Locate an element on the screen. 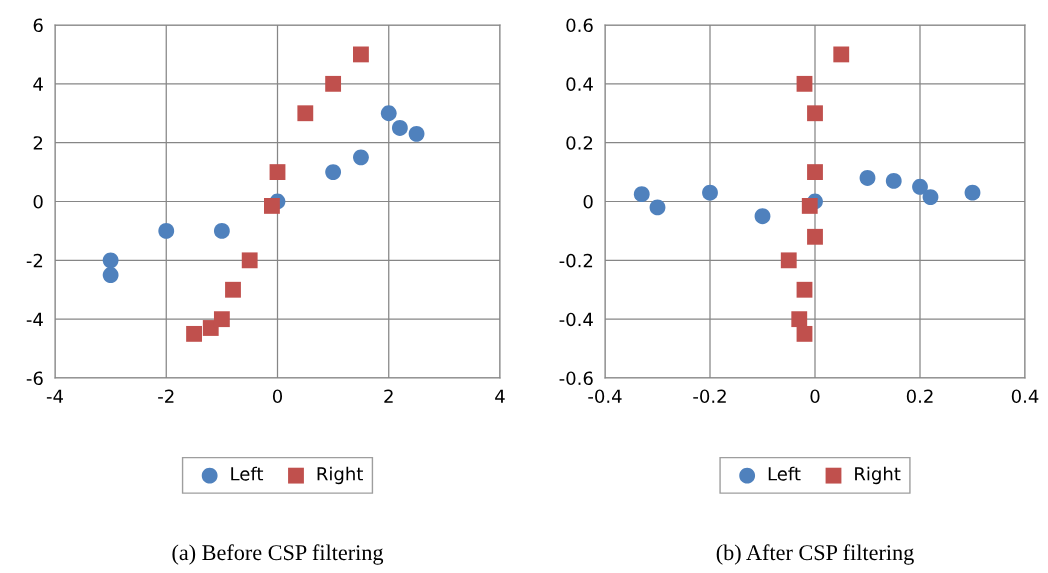 This screenshot has height=573, width=1048. y-tick-label: 0.2 is located at coordinates (579, 143).